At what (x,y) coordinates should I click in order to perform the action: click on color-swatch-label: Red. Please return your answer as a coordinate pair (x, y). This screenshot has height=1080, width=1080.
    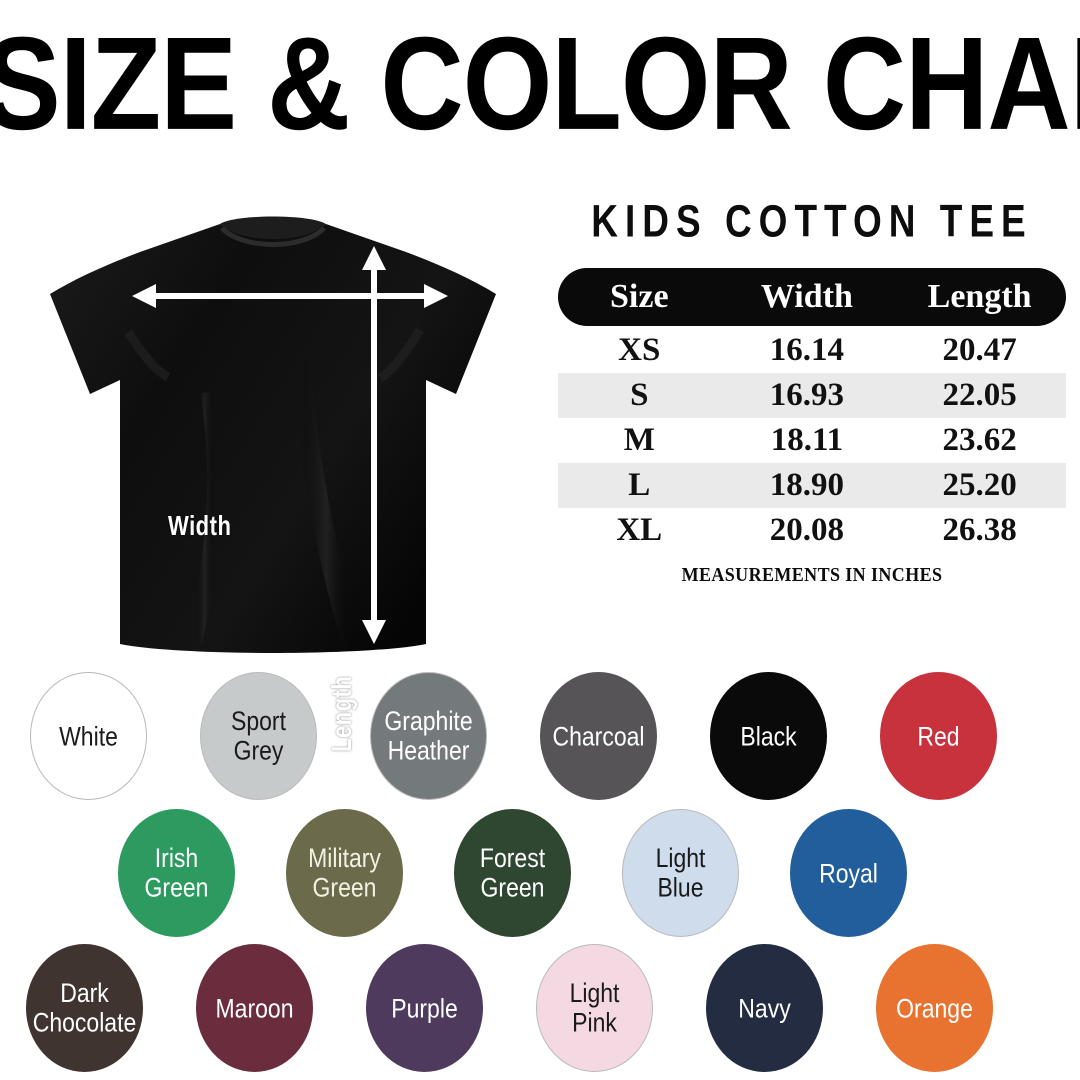
    Looking at the image, I should click on (938, 735).